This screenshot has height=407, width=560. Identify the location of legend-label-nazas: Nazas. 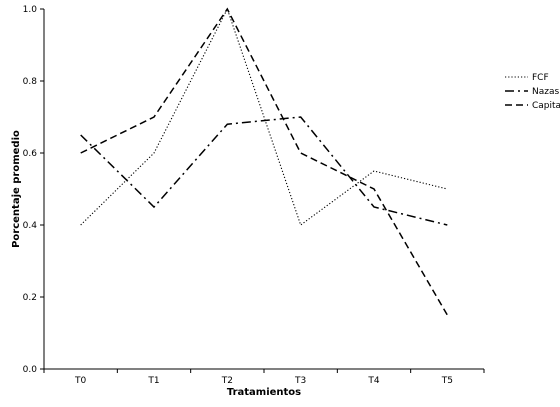
(545, 92).